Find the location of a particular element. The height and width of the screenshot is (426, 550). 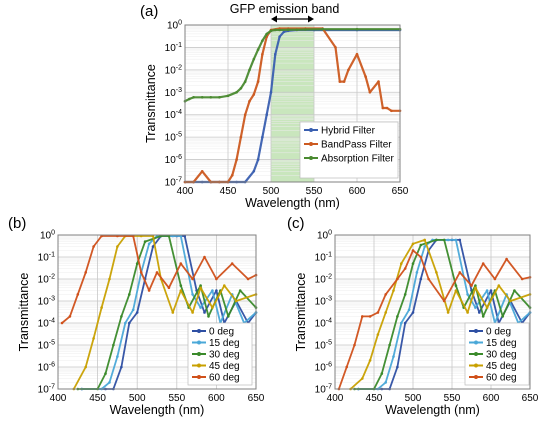

panel-label: (a) is located at coordinates (149, 11).